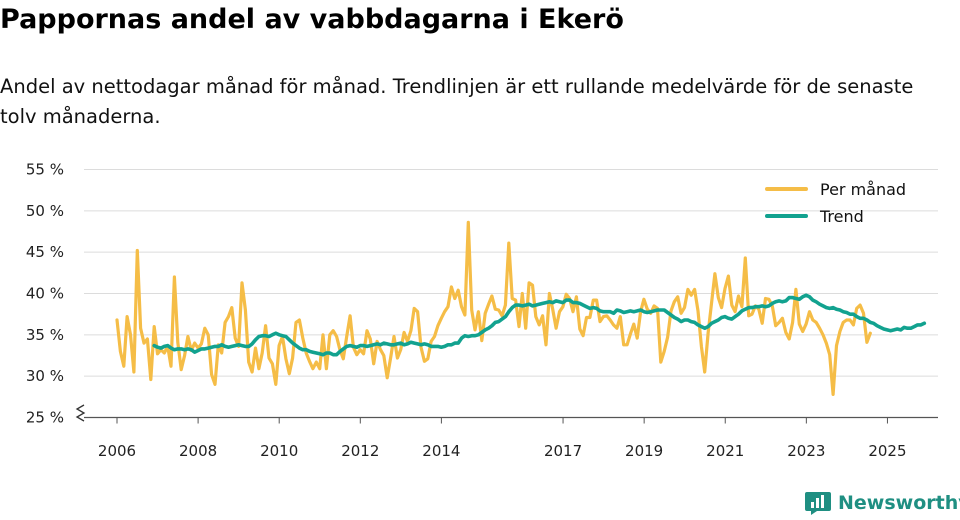 Image resolution: width=960 pixels, height=520 pixels. What do you see at coordinates (45, 335) in the screenshot?
I see `y-tick-label: 35 %` at bounding box center [45, 335].